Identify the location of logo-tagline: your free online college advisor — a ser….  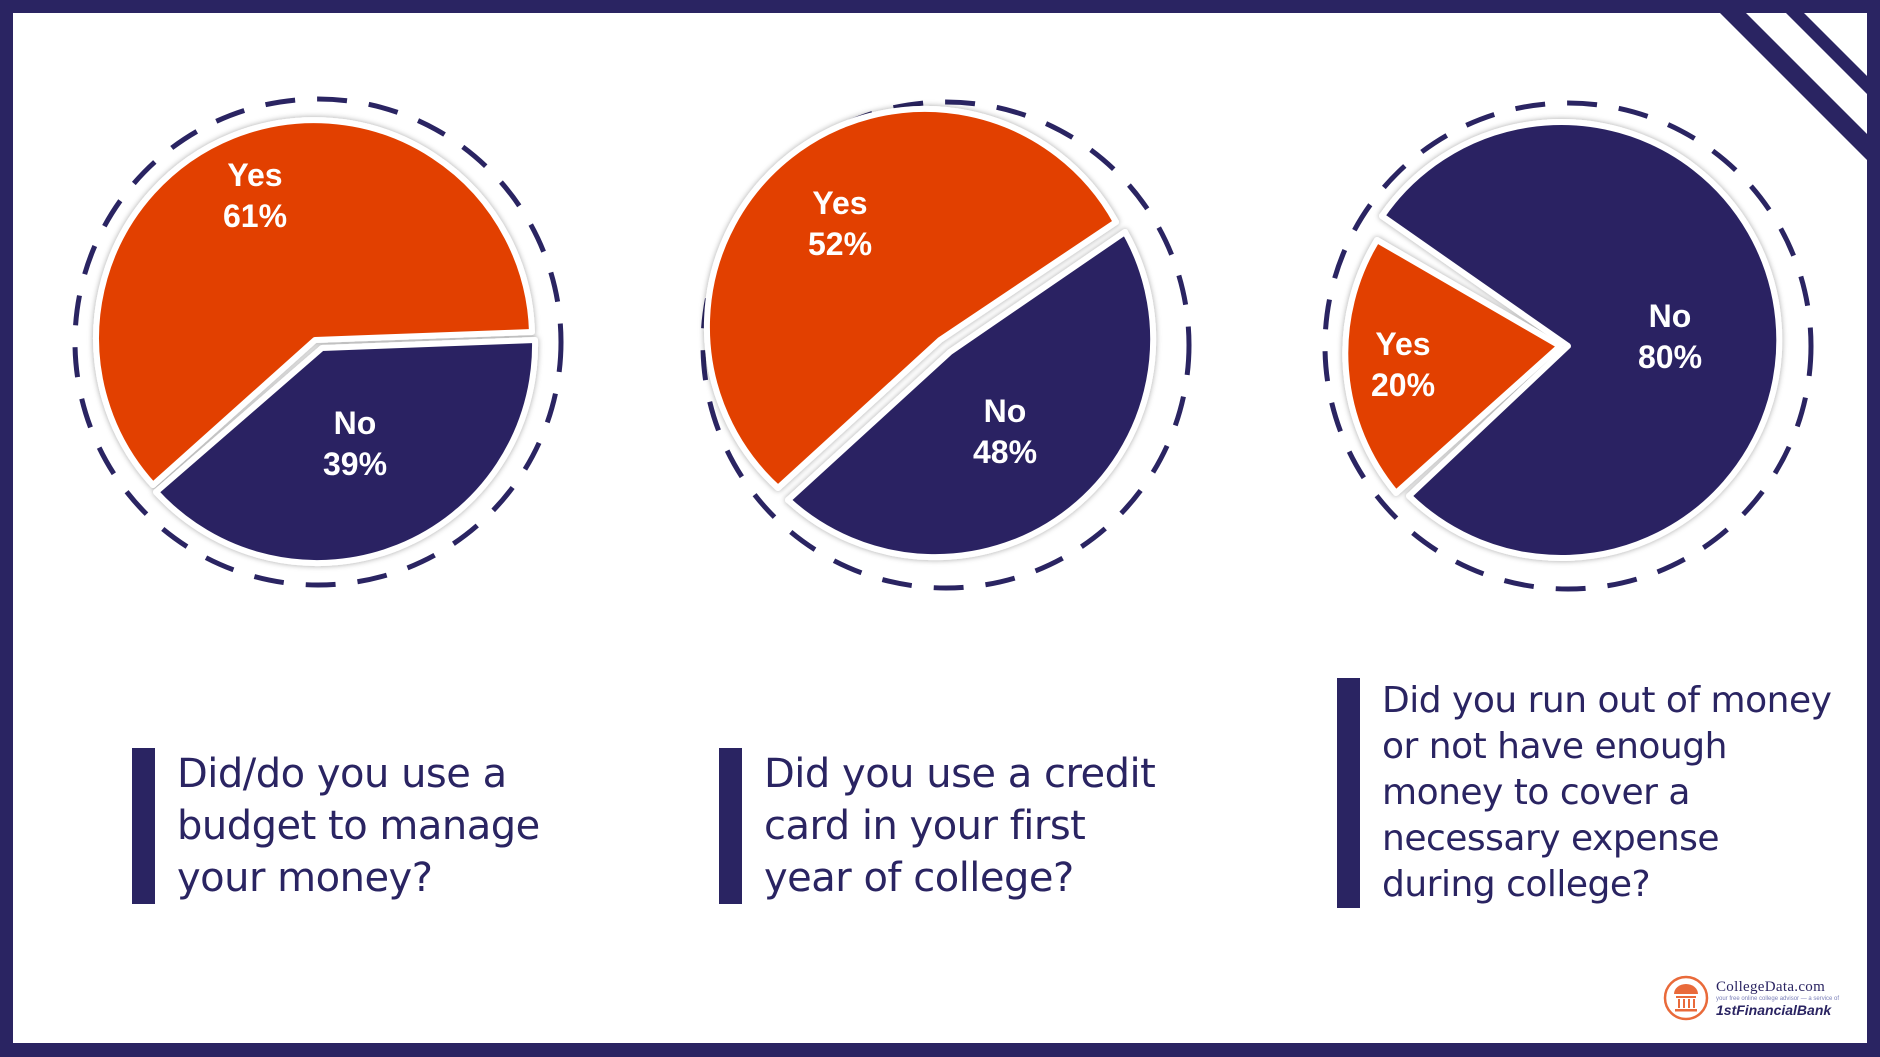
(1778, 998).